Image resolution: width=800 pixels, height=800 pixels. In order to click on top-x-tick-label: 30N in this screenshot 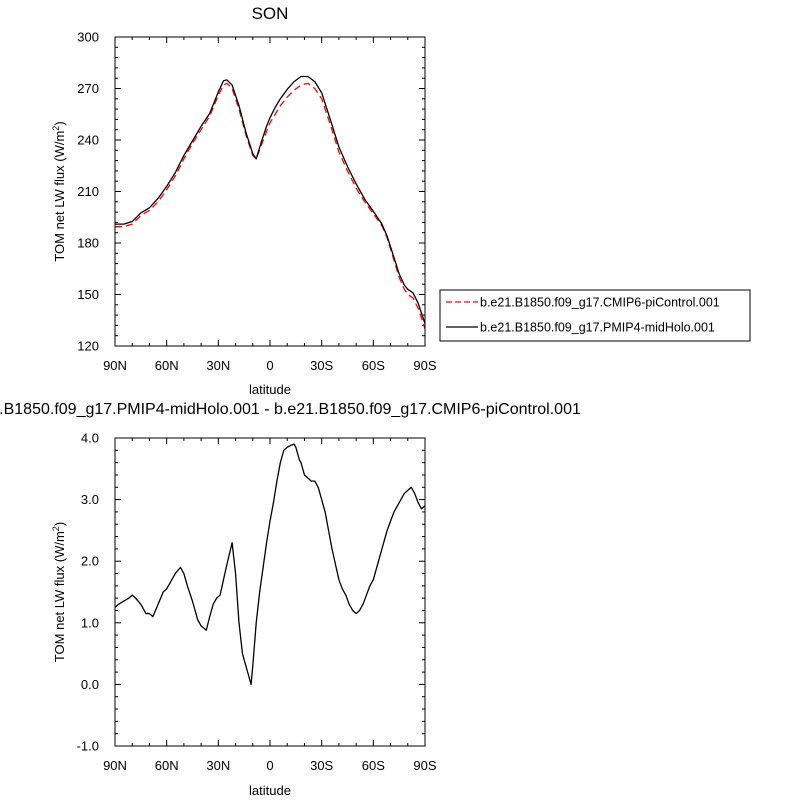, I will do `click(218, 365)`.